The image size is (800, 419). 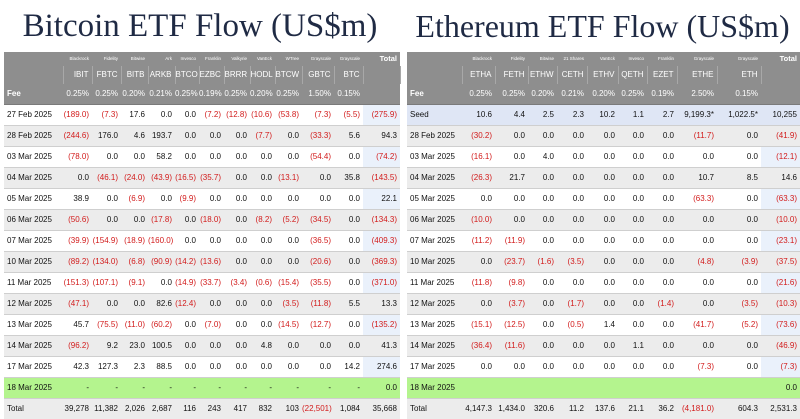 I want to click on ticker-label: BTCO, so click(x=187, y=75).